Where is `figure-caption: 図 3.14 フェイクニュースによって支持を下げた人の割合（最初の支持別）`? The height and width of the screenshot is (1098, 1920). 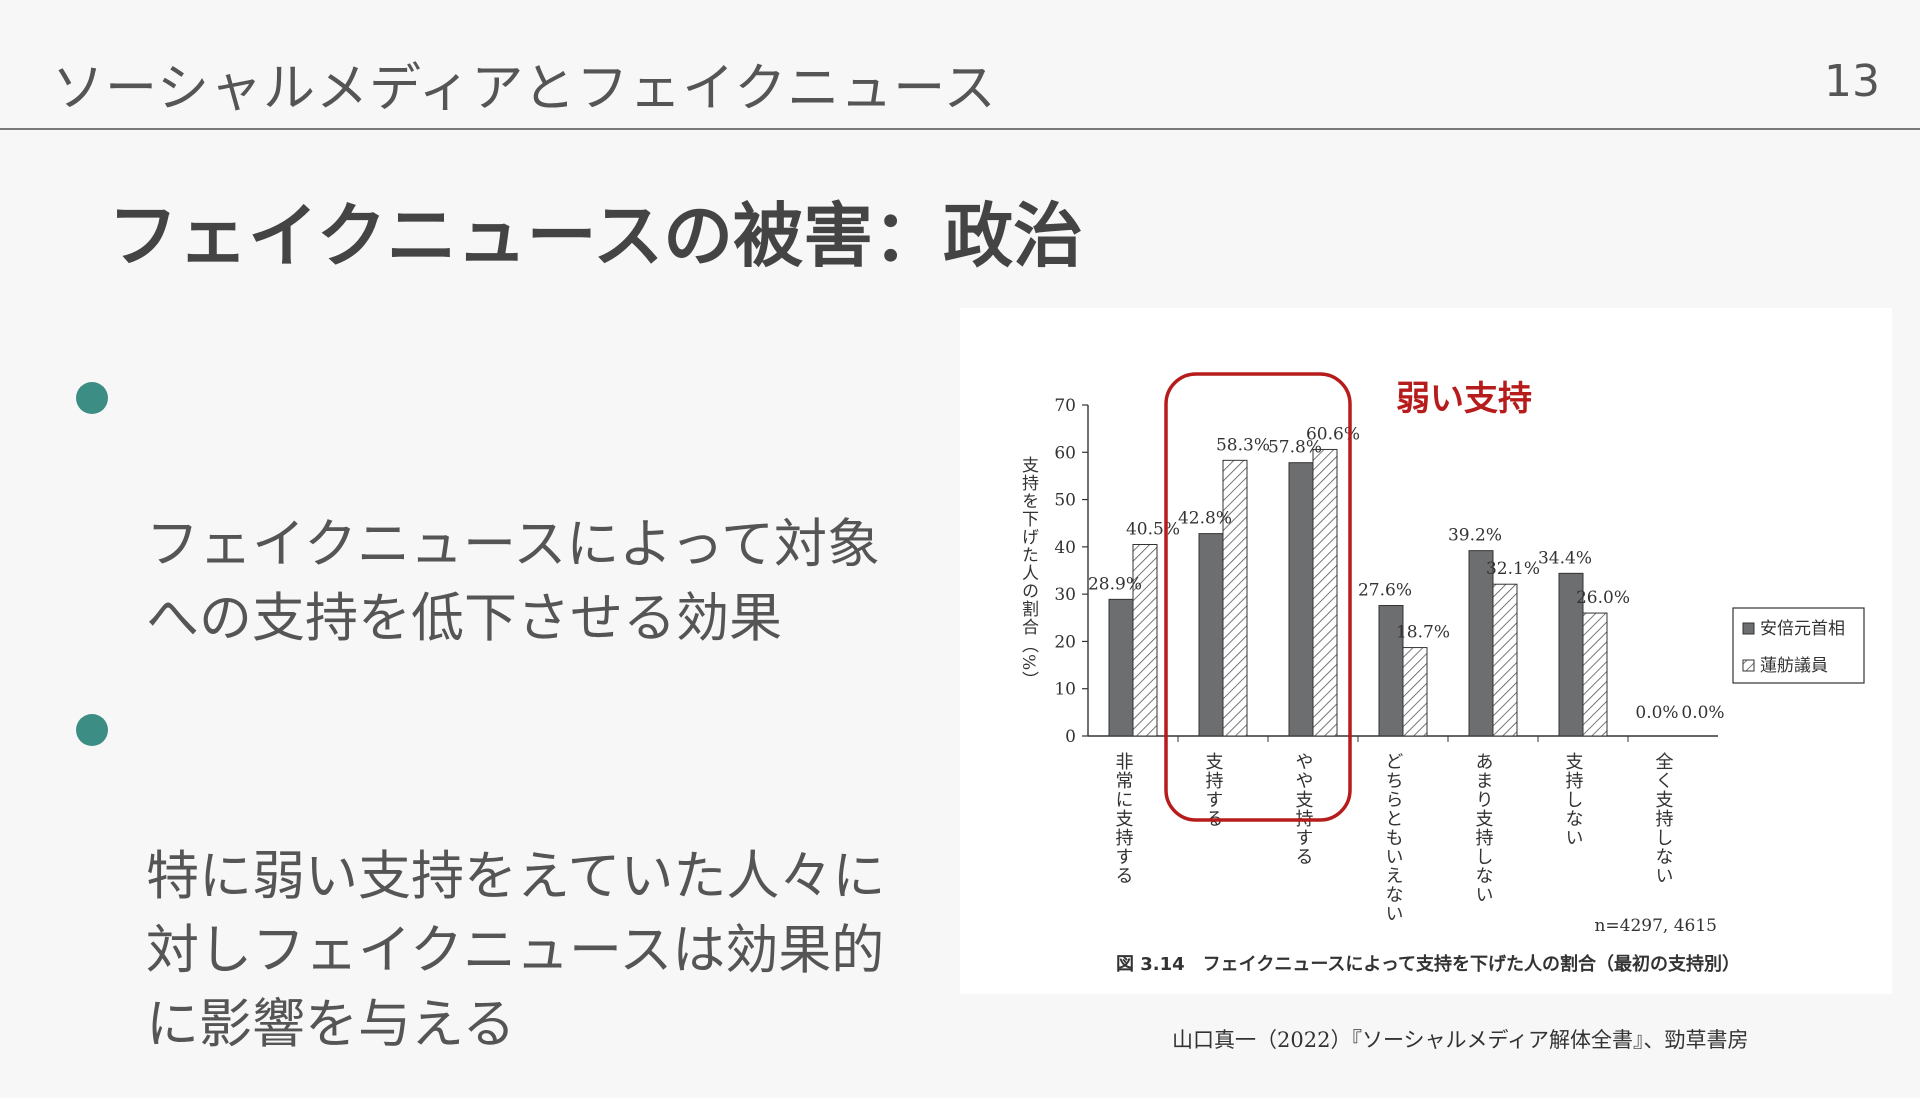 figure-caption: 図 3.14 フェイクニュースによって支持を下げた人の割合（最初の支持別） is located at coordinates (1428, 964).